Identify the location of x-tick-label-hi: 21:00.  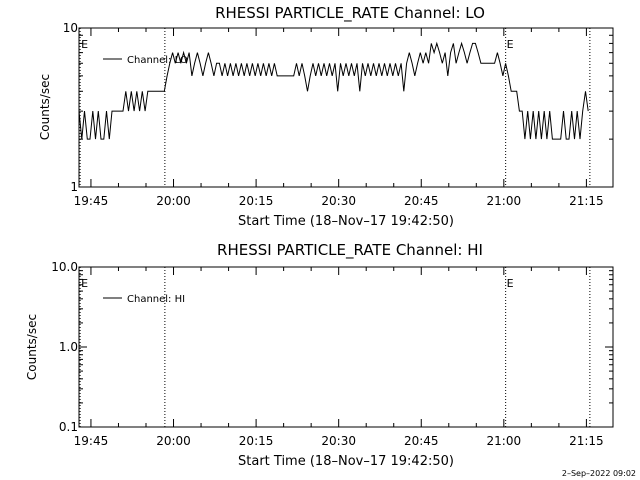
(504, 441).